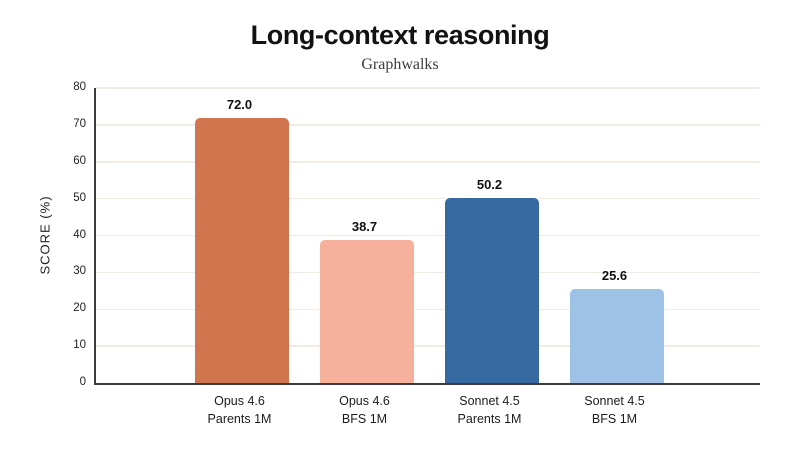 The image size is (800, 450). What do you see at coordinates (79, 160) in the screenshot?
I see `y-tick-label: 60` at bounding box center [79, 160].